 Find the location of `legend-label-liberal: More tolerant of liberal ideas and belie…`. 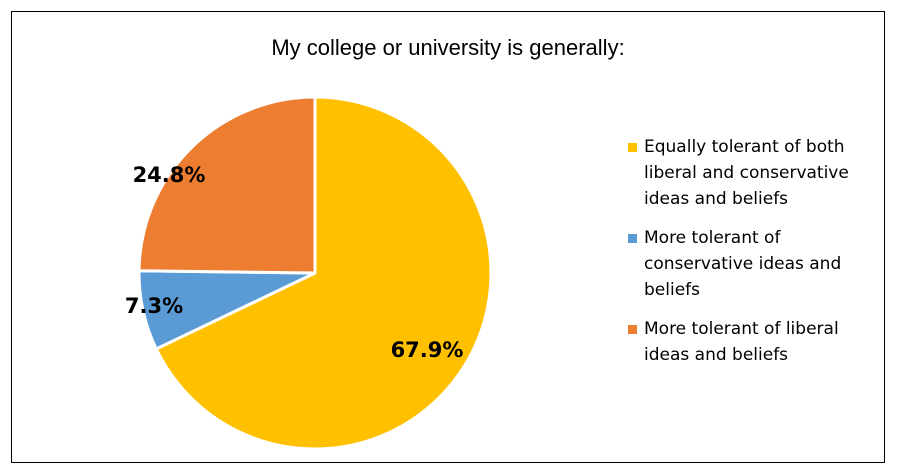

legend-label-liberal: More tolerant of liberal ideas and belie… is located at coordinates (741, 342).